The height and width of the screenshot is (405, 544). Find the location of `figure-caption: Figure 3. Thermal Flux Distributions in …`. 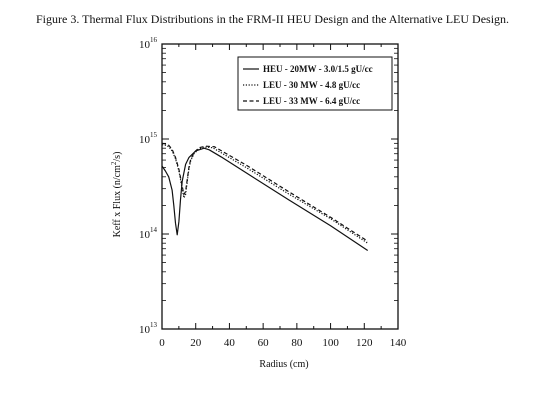

figure-caption: Figure 3. Thermal Flux Distributions in … is located at coordinates (273, 19).